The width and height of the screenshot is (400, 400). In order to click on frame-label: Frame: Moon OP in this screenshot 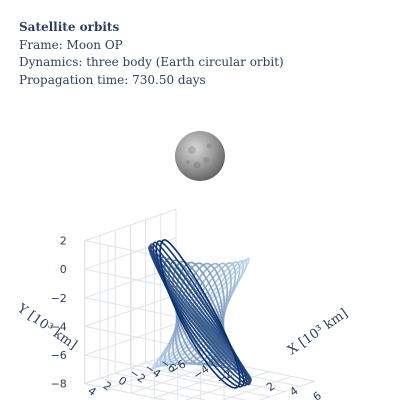, I will do `click(71, 44)`.